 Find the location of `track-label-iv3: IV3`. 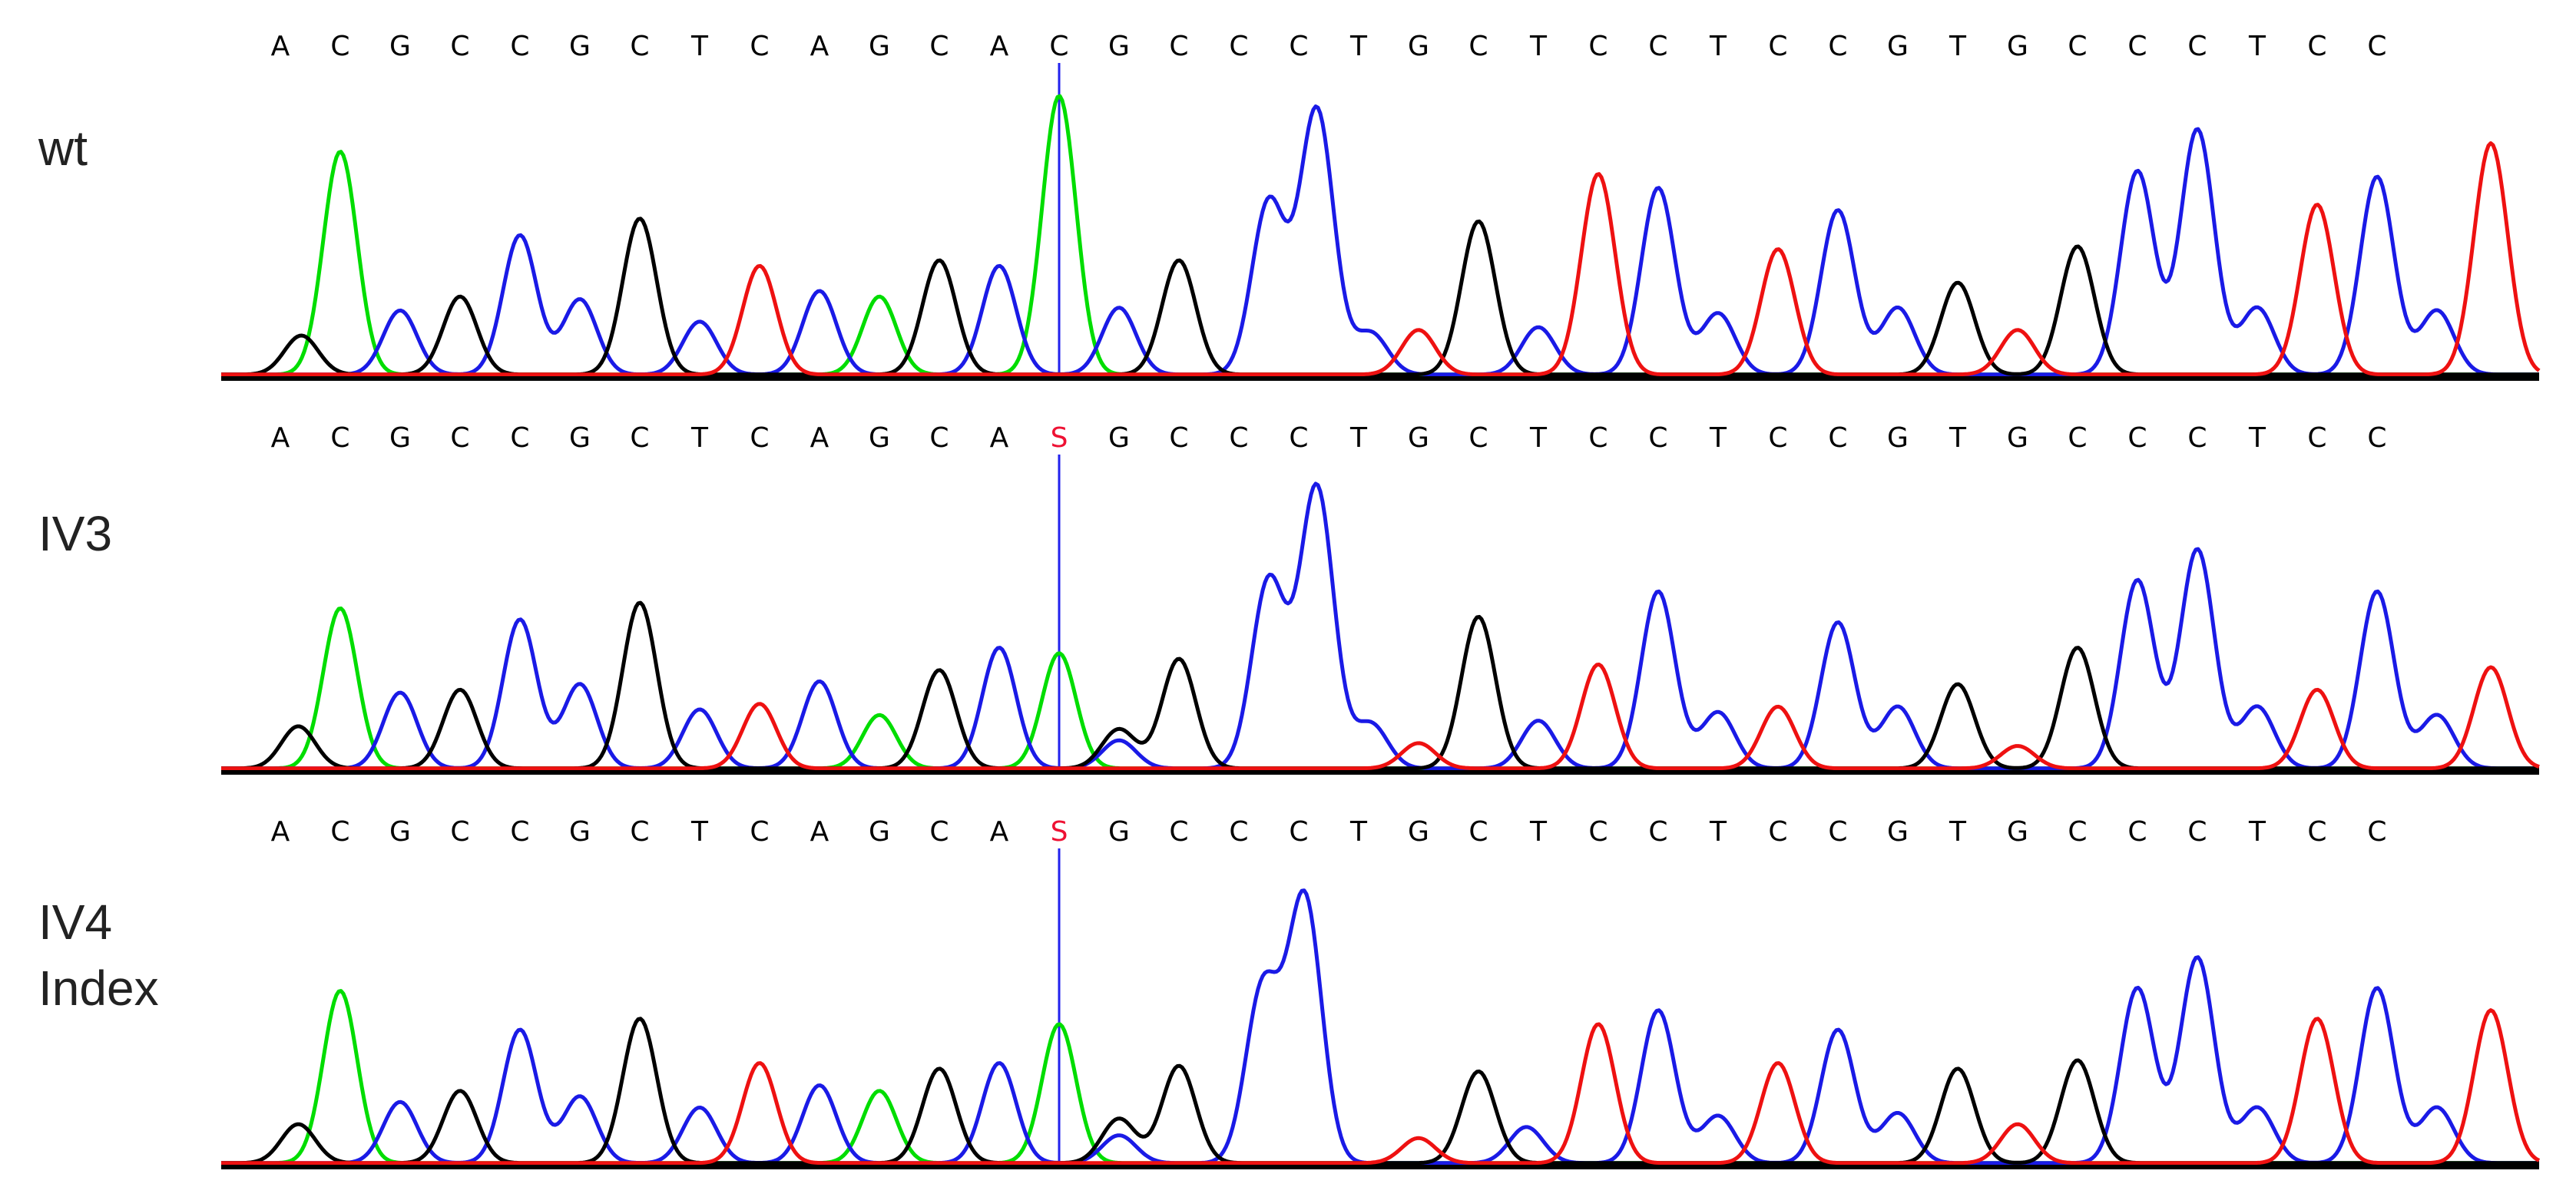

track-label-iv3: IV3 is located at coordinates (76, 533).